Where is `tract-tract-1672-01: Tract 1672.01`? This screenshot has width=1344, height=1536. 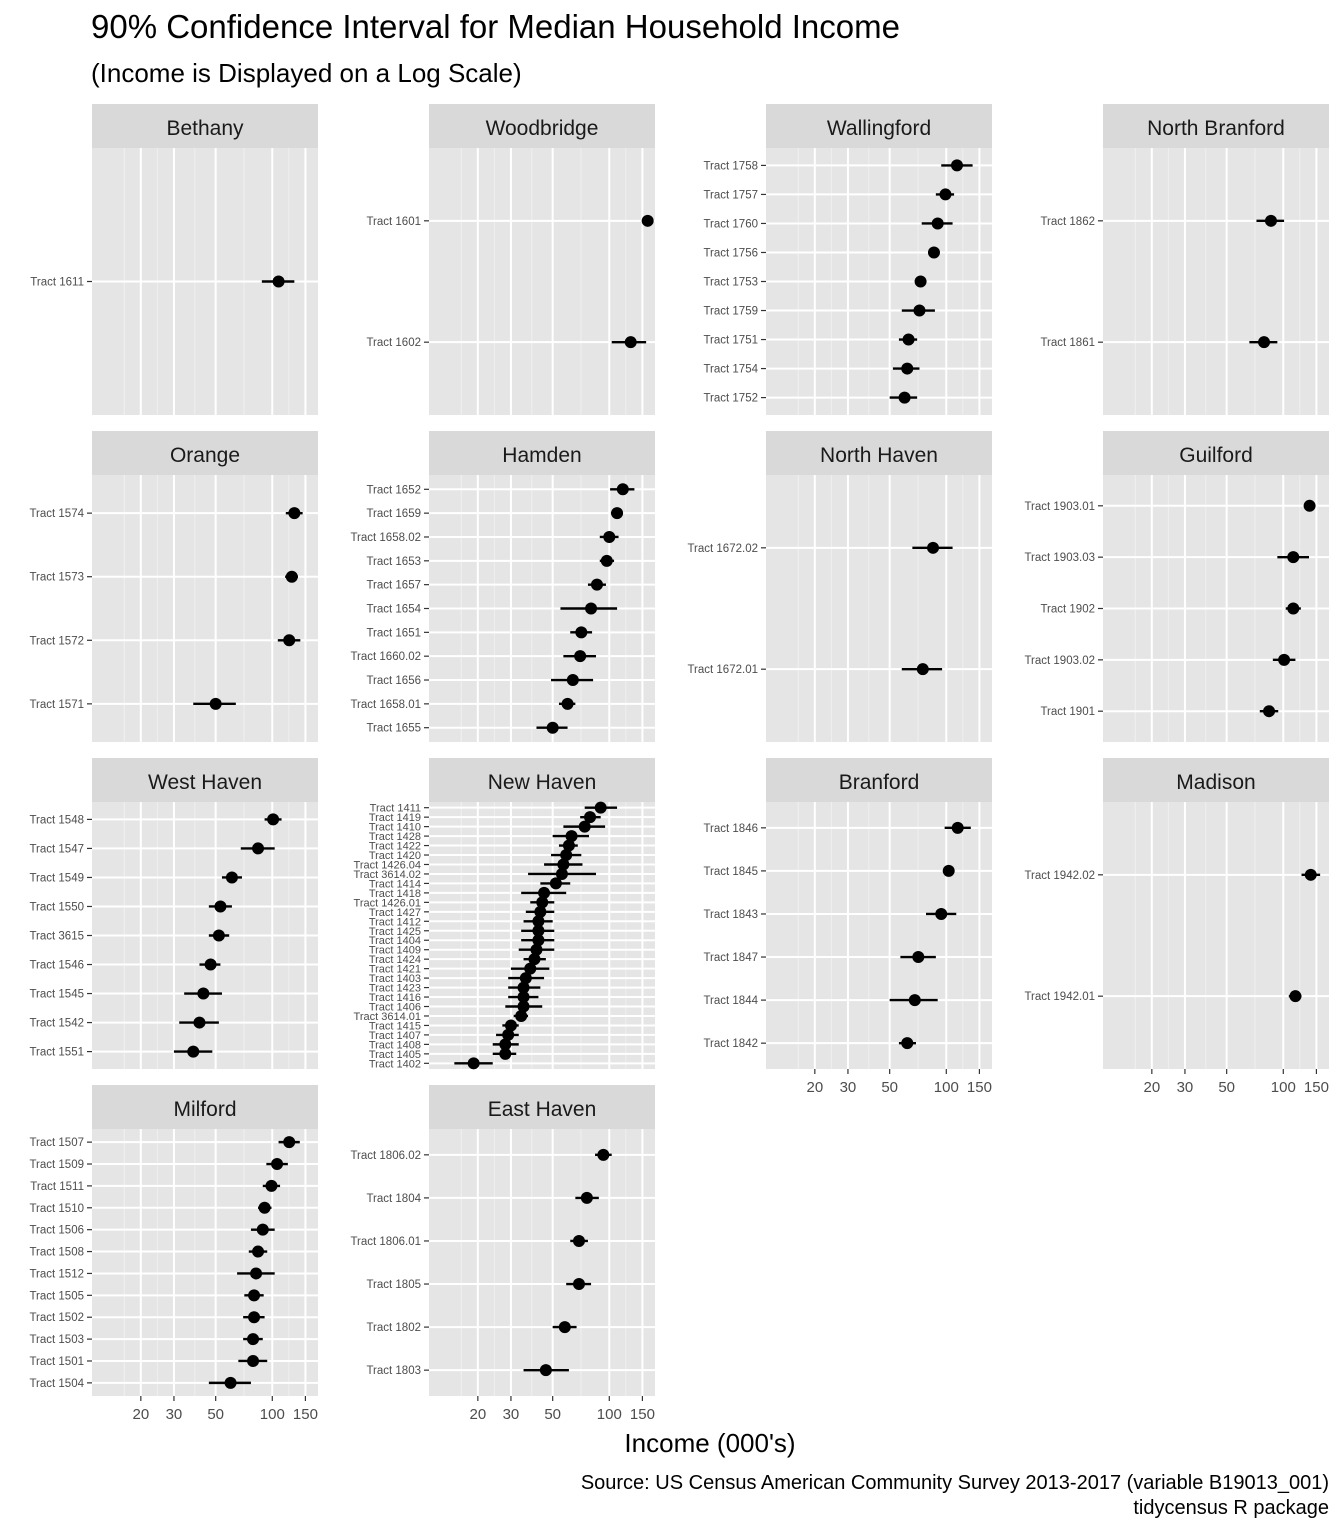
tract-tract-1672-01: Tract 1672.01 is located at coordinates (839, 669).